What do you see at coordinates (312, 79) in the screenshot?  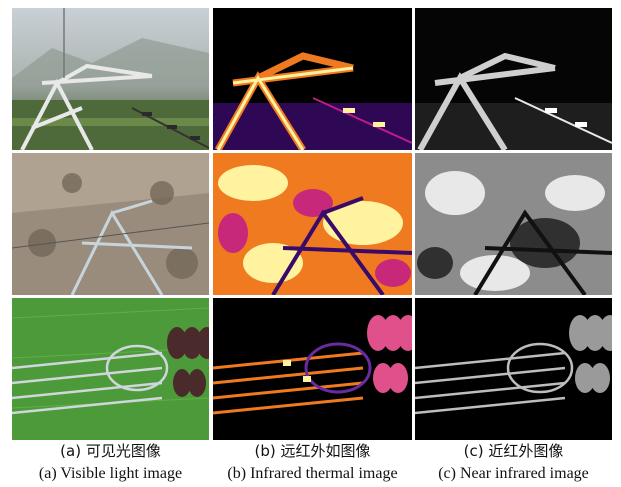 I see `thermal-tower-top-image` at bounding box center [312, 79].